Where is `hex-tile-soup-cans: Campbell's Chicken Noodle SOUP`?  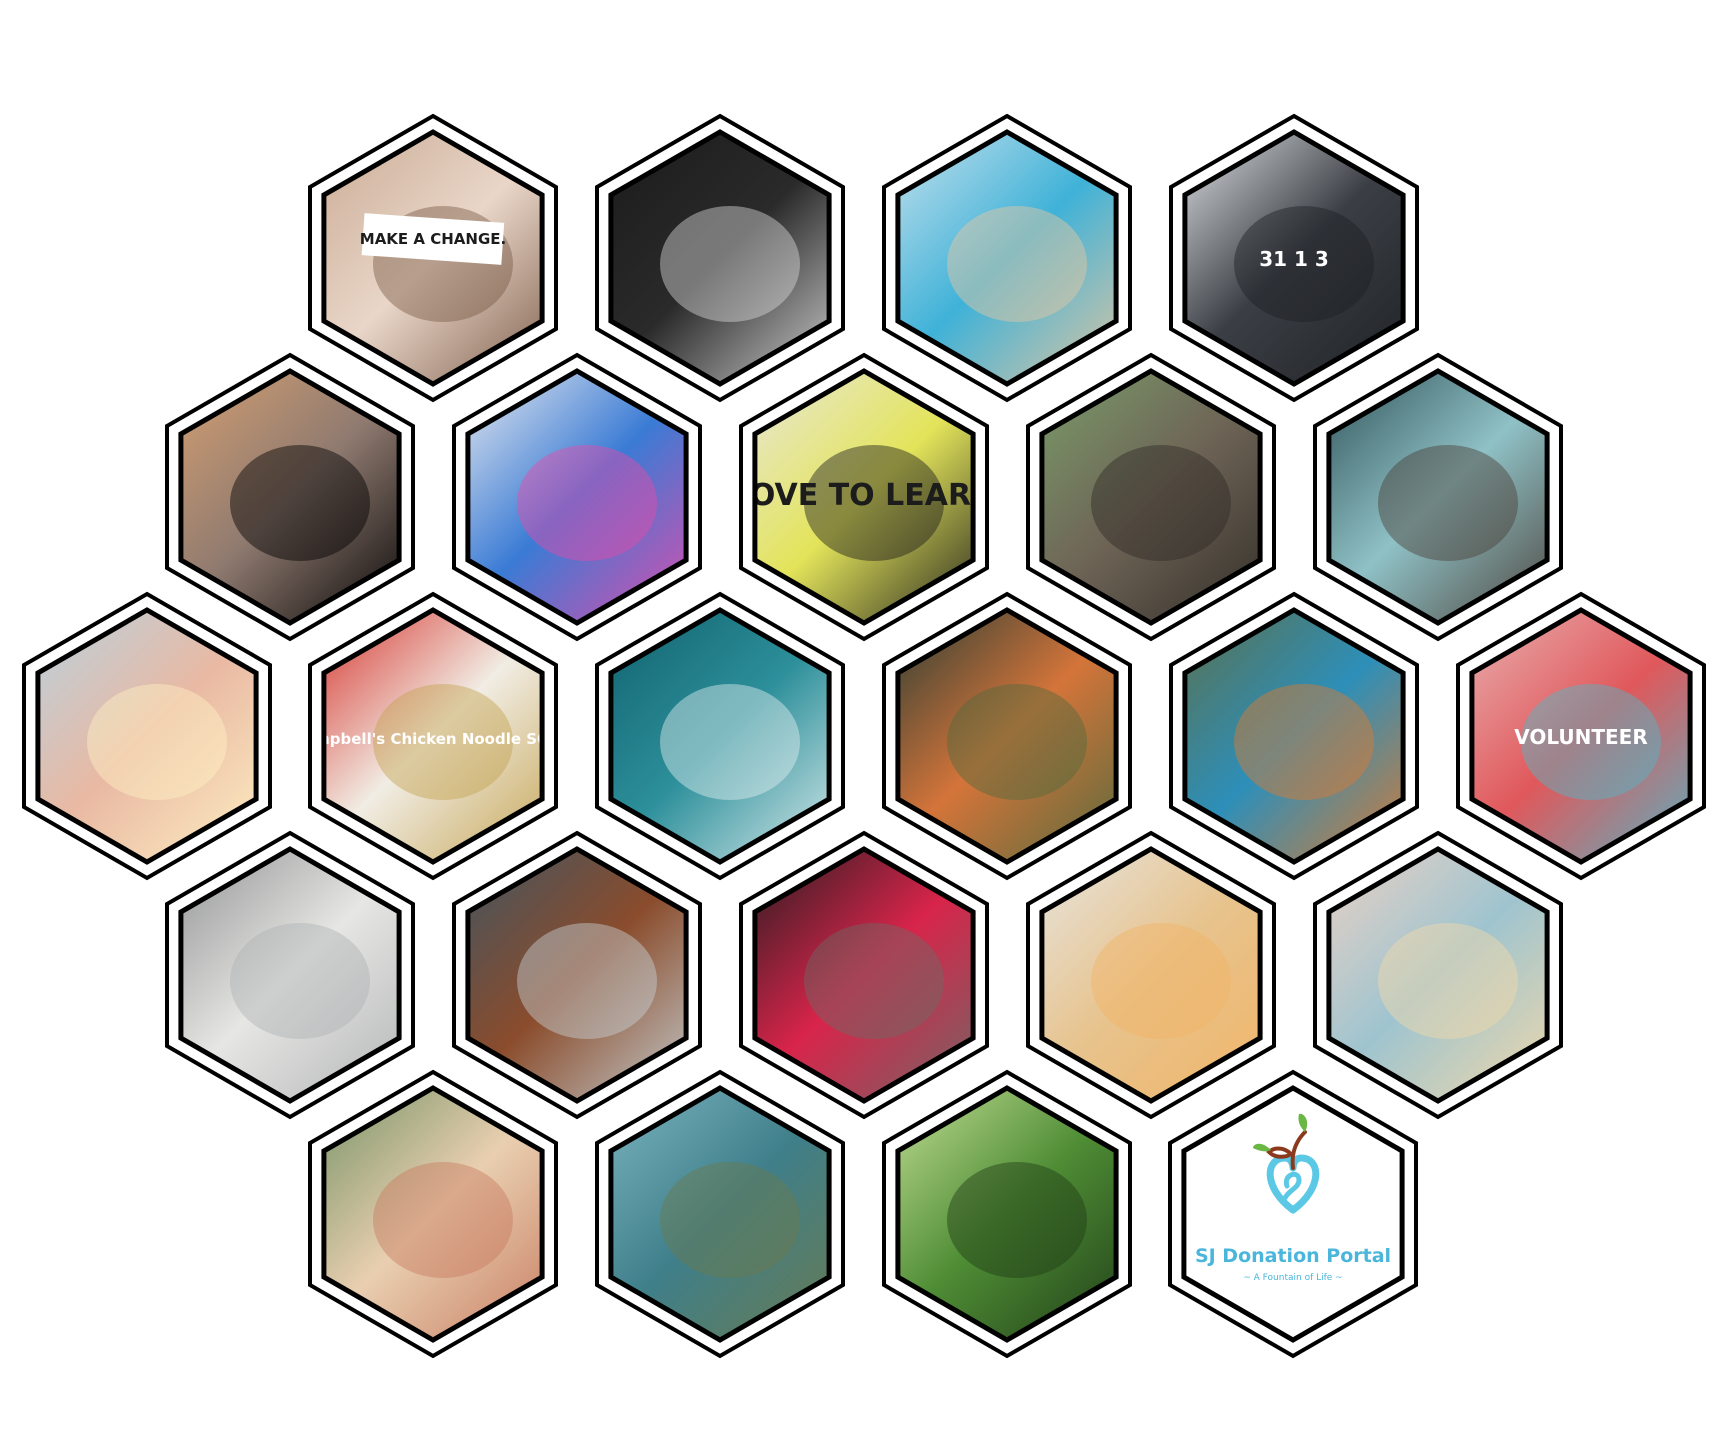
hex-tile-soup-cans: Campbell's Chicken Noodle SOUP is located at coordinates (433, 736).